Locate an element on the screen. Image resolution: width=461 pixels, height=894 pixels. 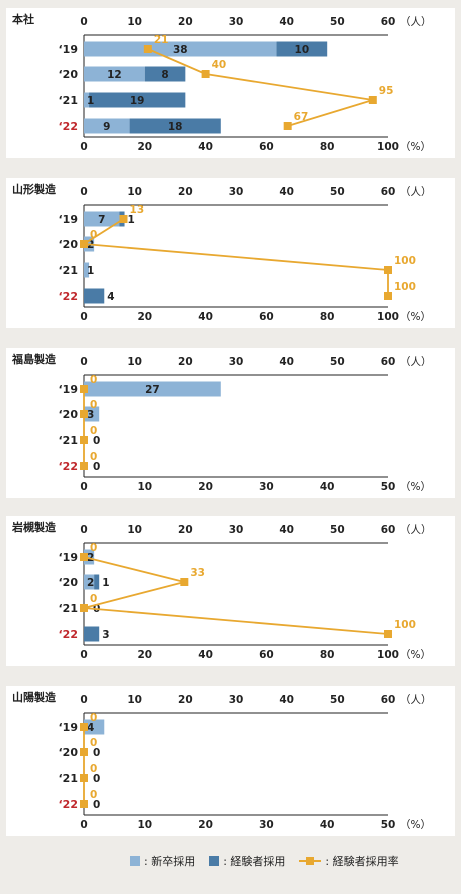
data-label-new-grad: 12 is located at coordinates (114, 75).